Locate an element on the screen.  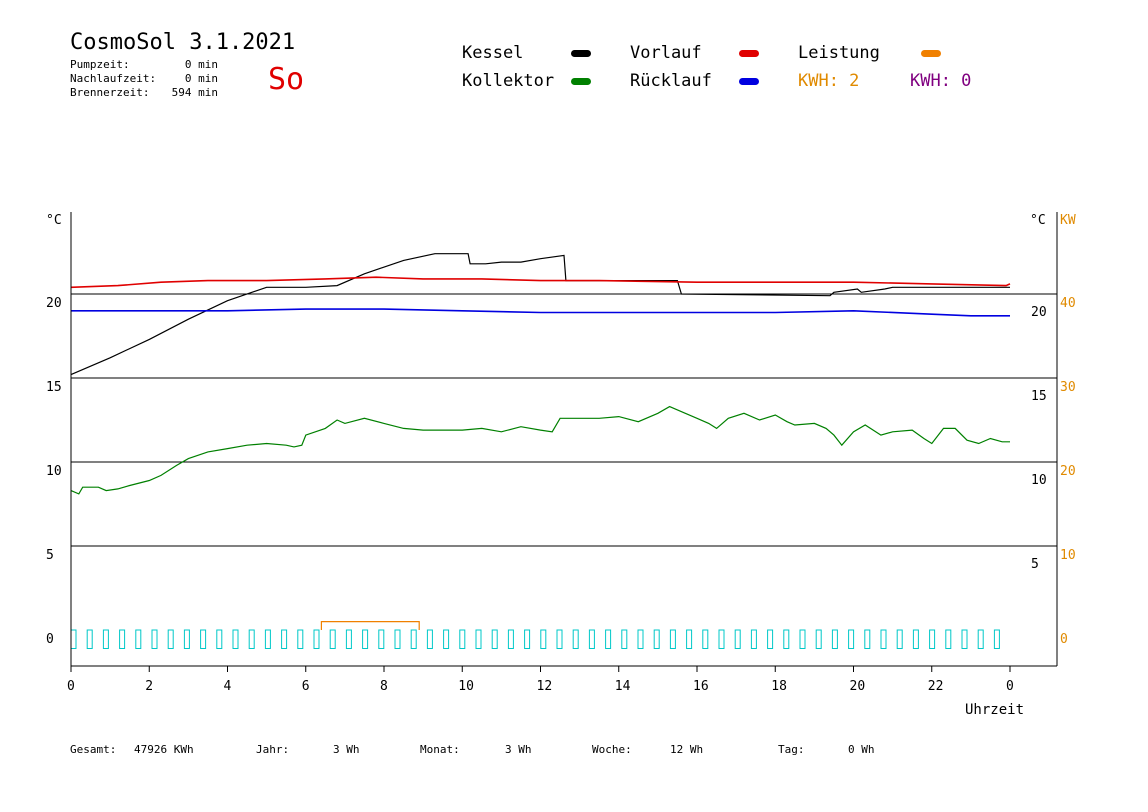
x-tick-label: 18 is located at coordinates (779, 686).